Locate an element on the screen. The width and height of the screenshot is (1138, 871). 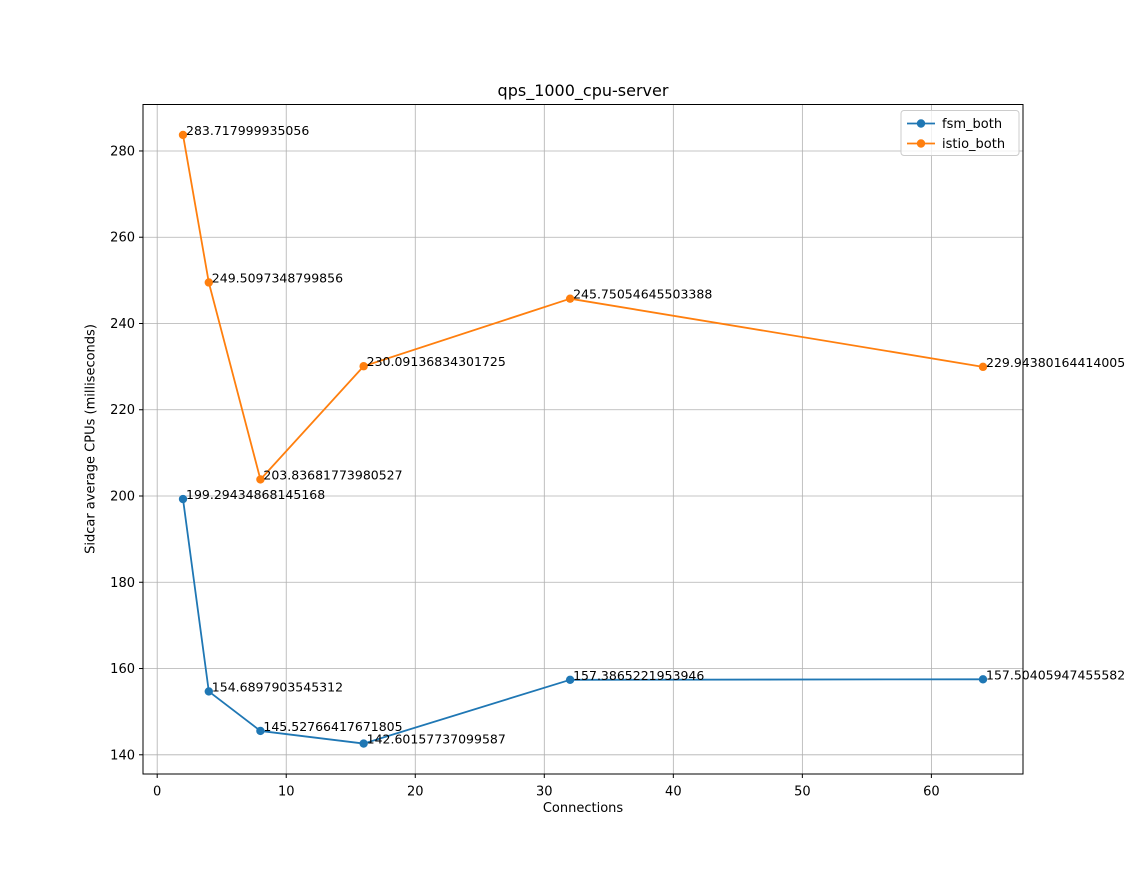
x-tick-label: 60 is located at coordinates (931, 792).